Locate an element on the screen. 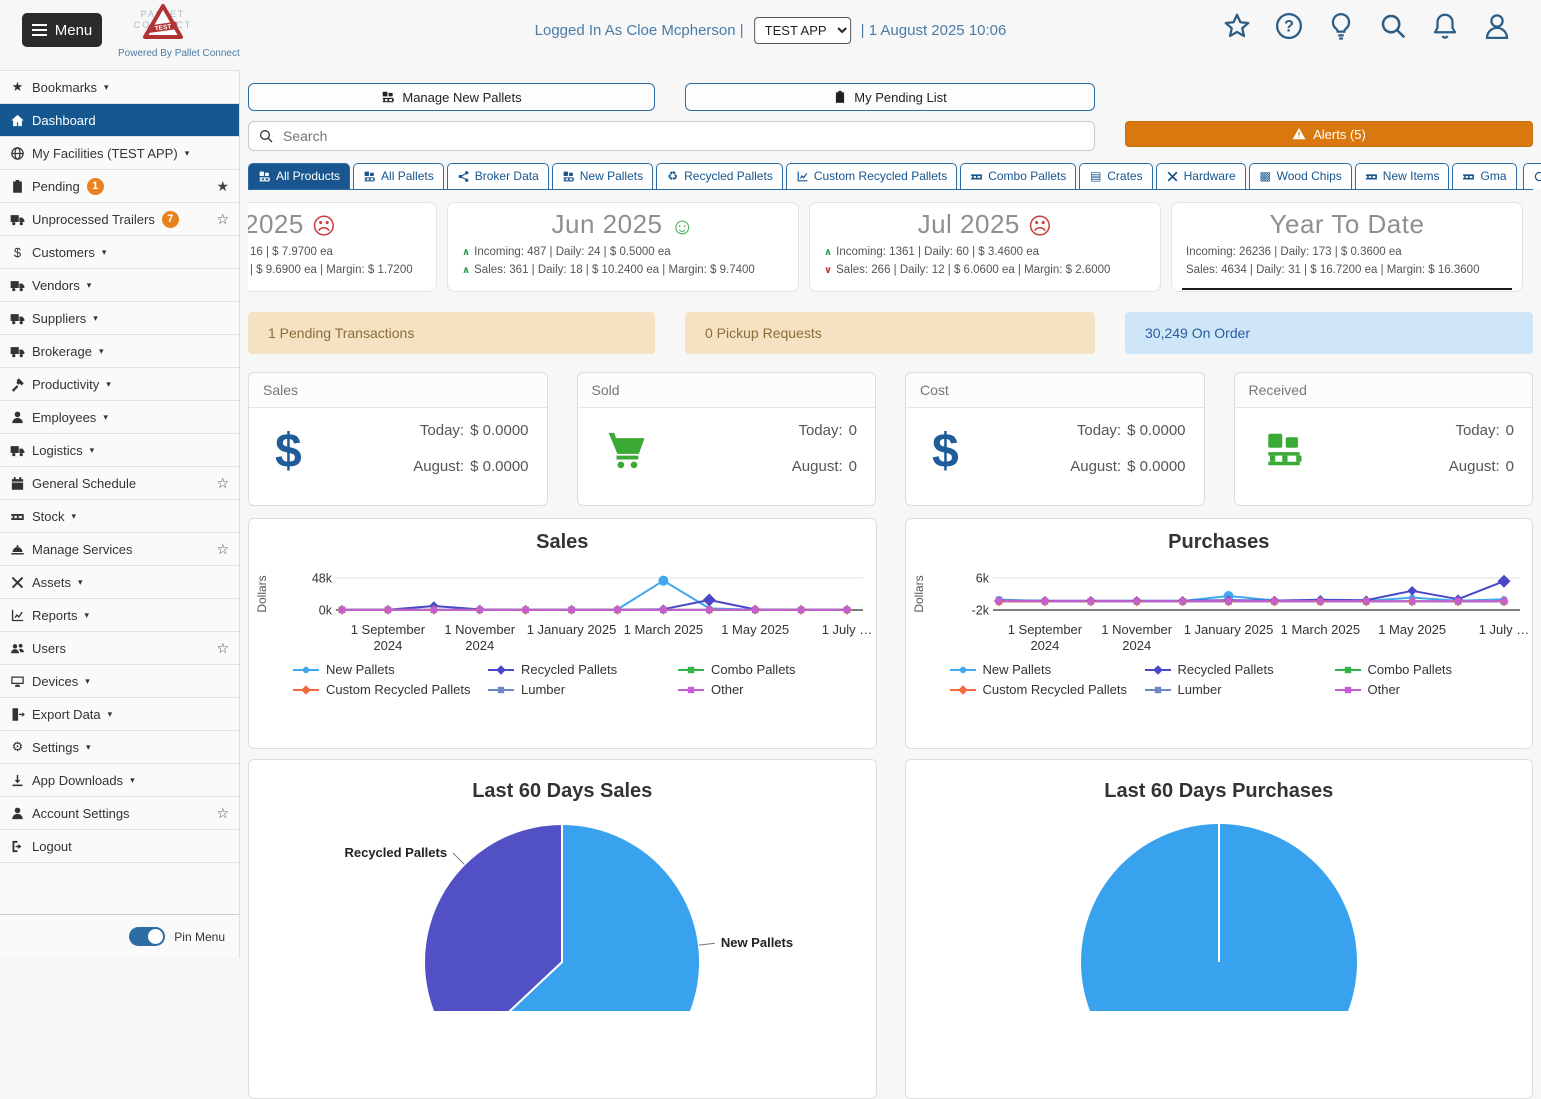  alerts-button: Alerts (5) is located at coordinates (1329, 134).